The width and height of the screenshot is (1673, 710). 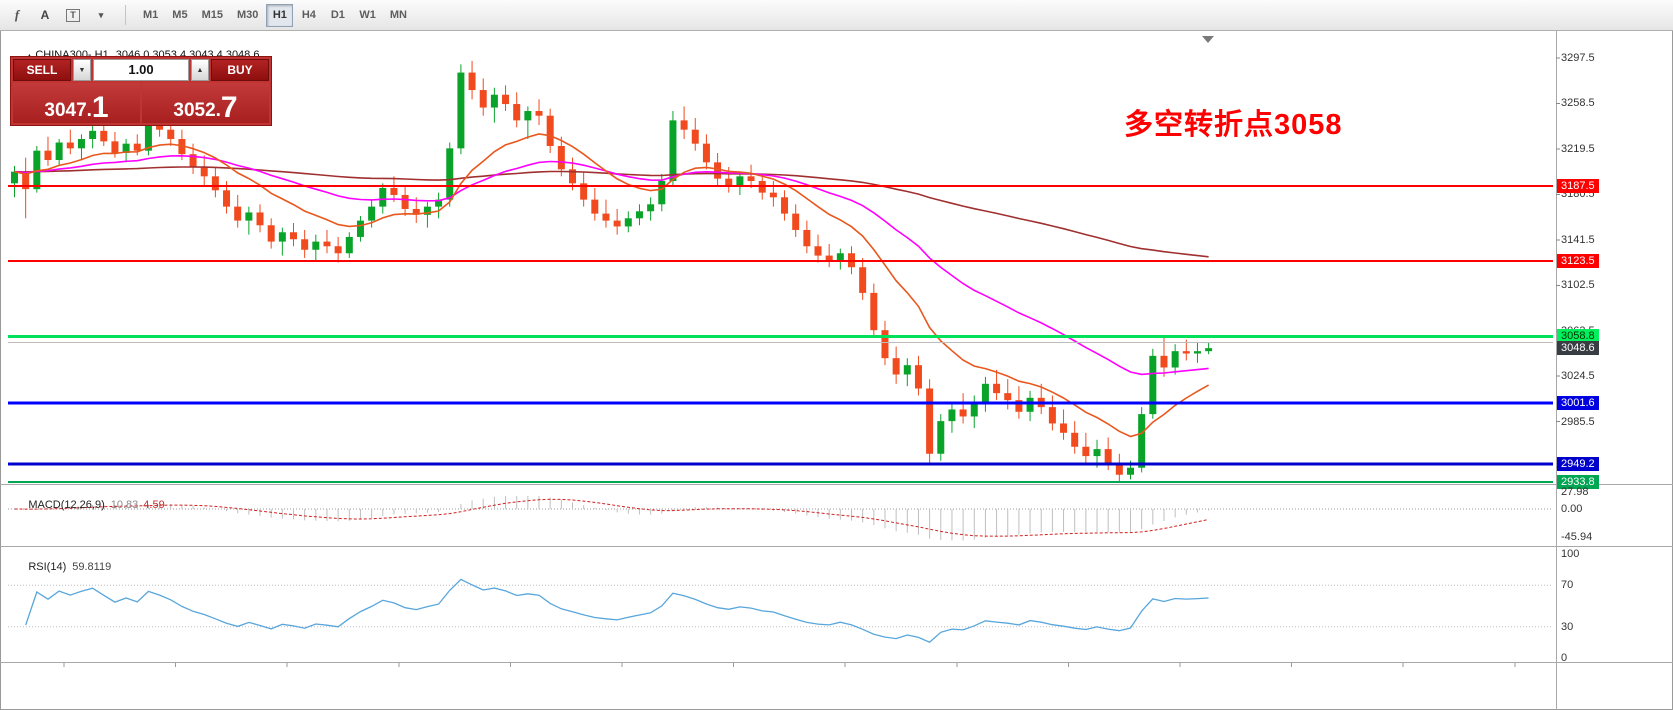 I want to click on indicators-icon: f, so click(x=17, y=15).